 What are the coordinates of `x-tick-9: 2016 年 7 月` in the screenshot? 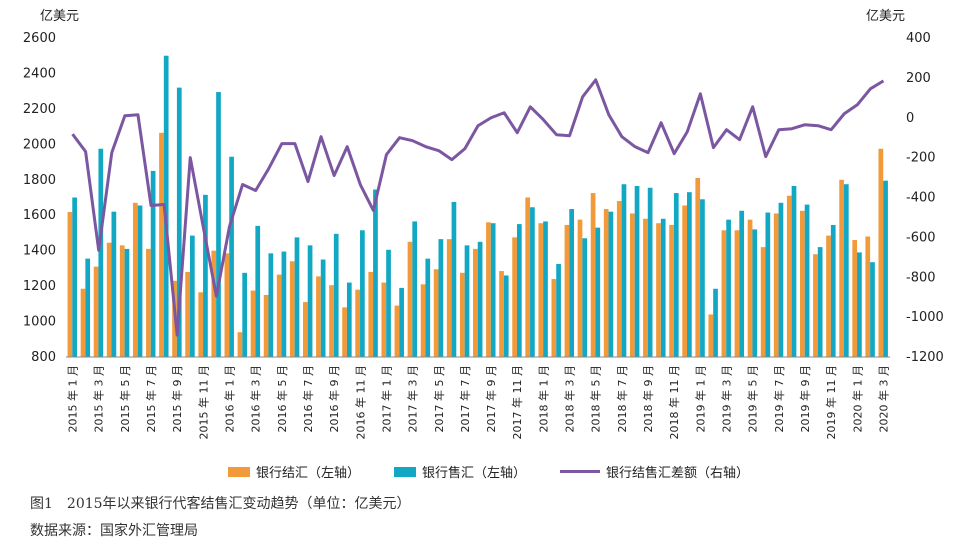 It's located at (308, 398).